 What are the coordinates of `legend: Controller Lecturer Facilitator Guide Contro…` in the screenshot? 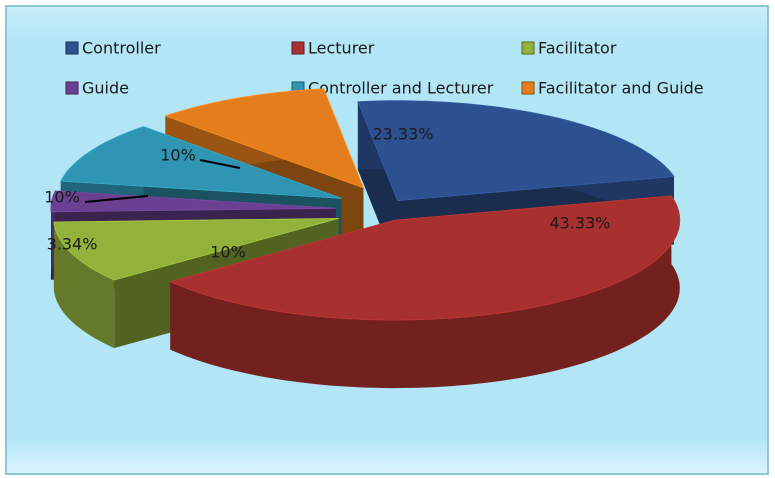 It's located at (384, 68).